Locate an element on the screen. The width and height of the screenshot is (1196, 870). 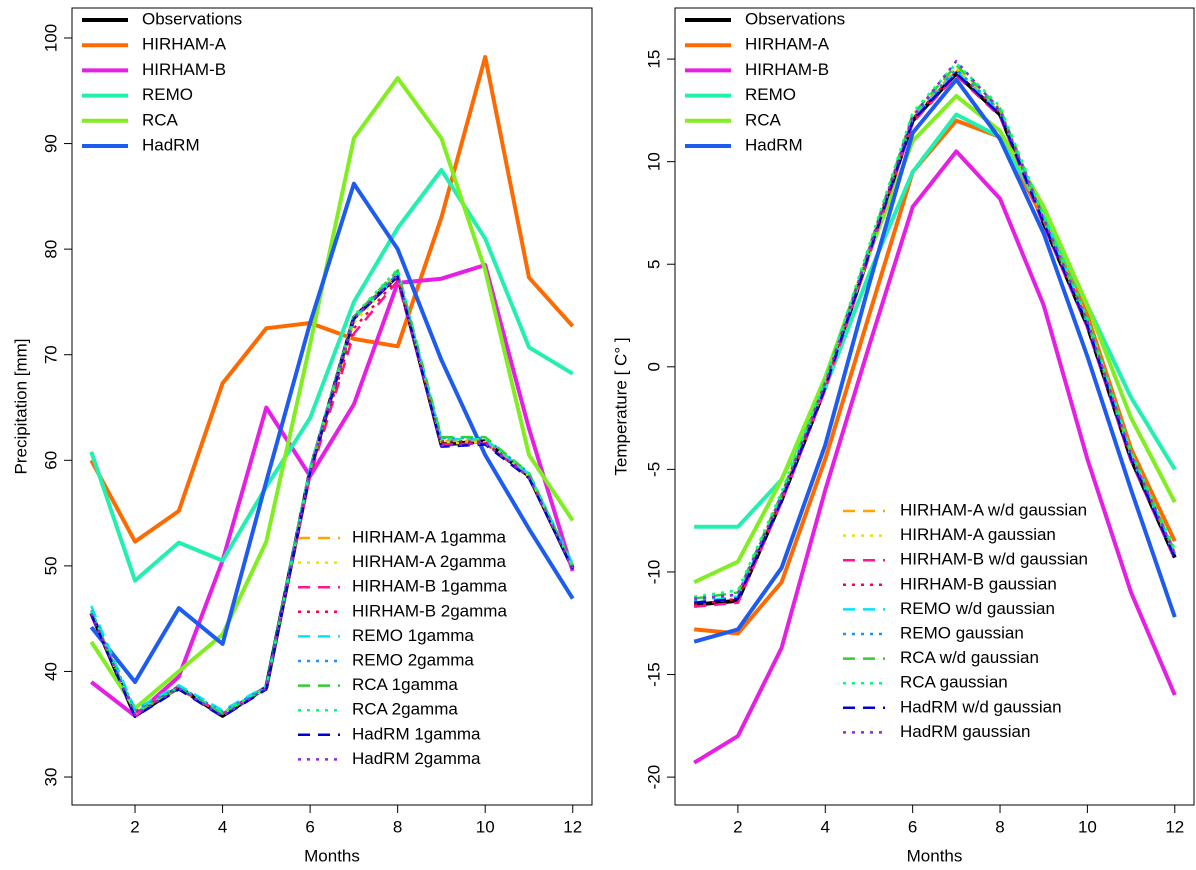
legend-label: REMO w/d gaussian is located at coordinates (977, 608).